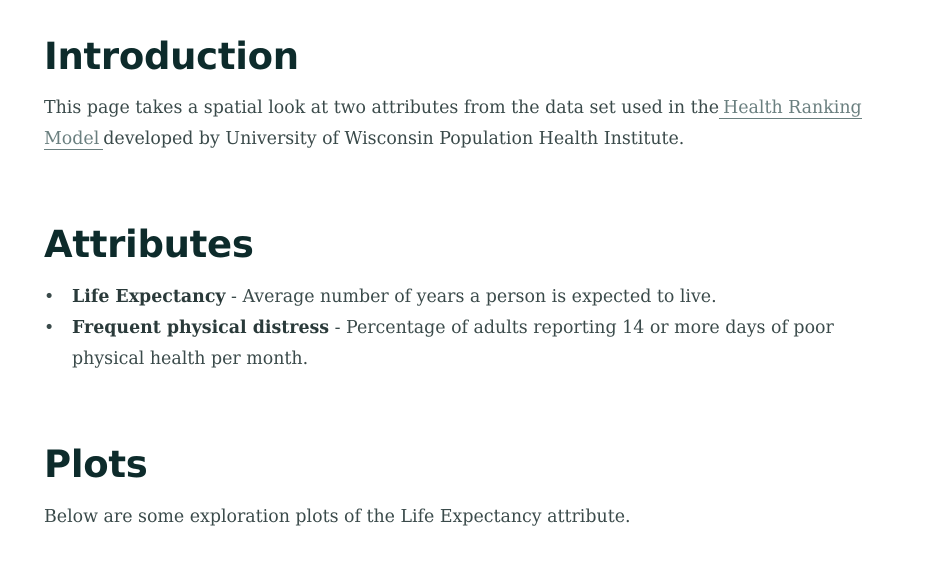 Image resolution: width=950 pixels, height=577 pixels. Describe the element at coordinates (149, 297) in the screenshot. I see `attribute-name: Life Expectancy` at that location.